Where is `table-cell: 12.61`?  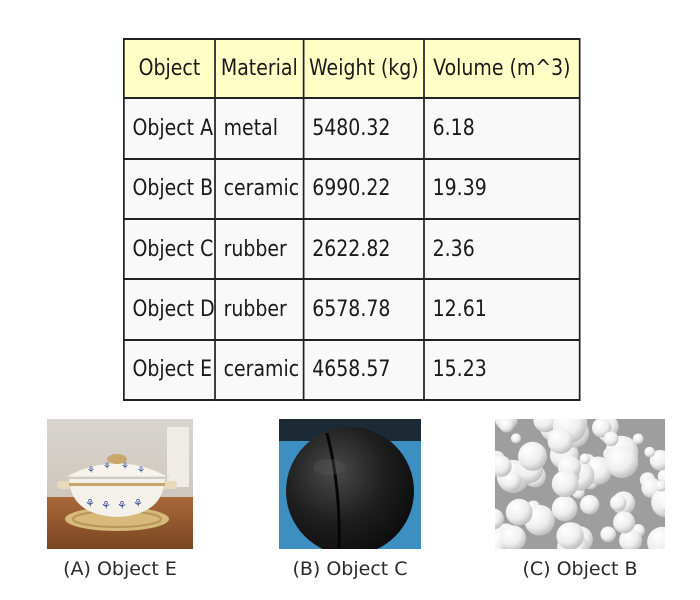 table-cell: 12.61 is located at coordinates (502, 309).